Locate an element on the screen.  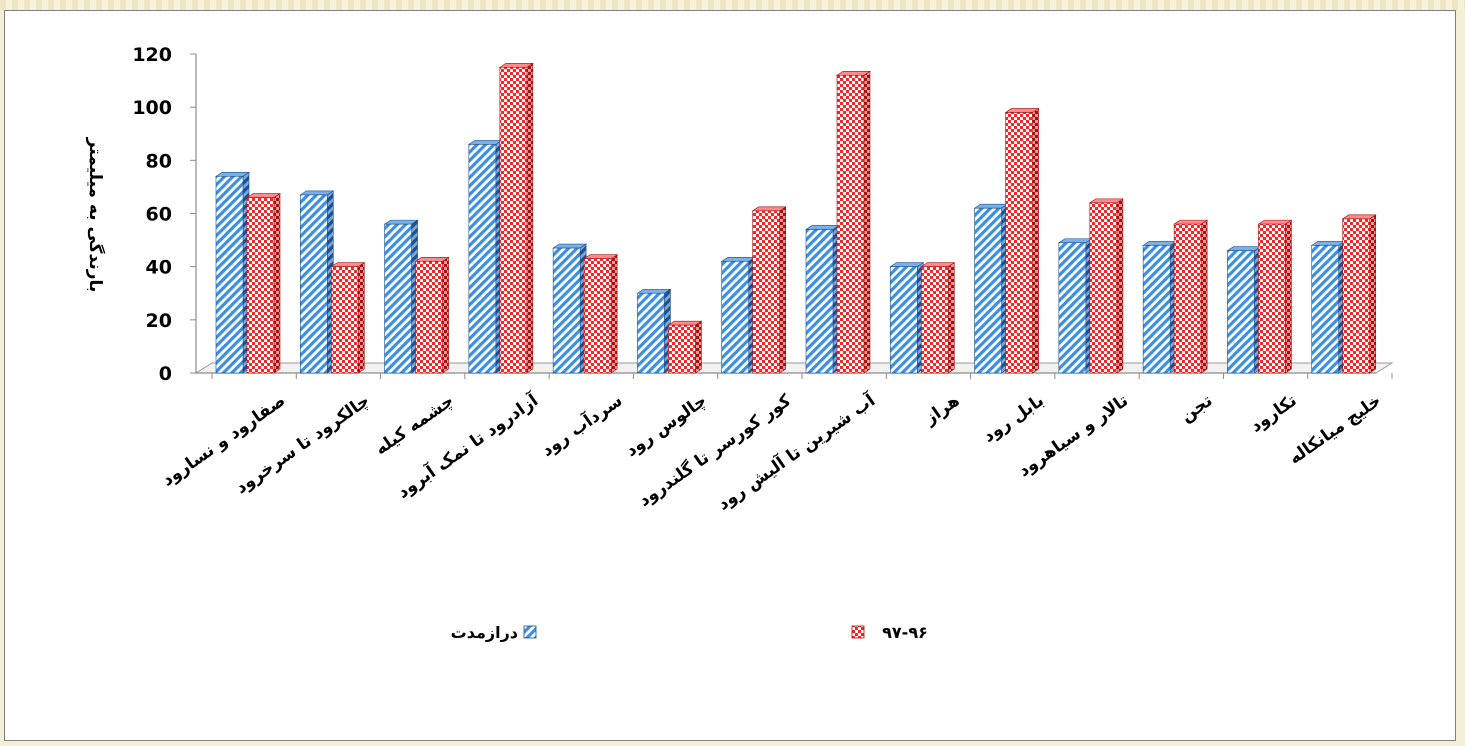
x-category-label: هراز is located at coordinates (941, 410).